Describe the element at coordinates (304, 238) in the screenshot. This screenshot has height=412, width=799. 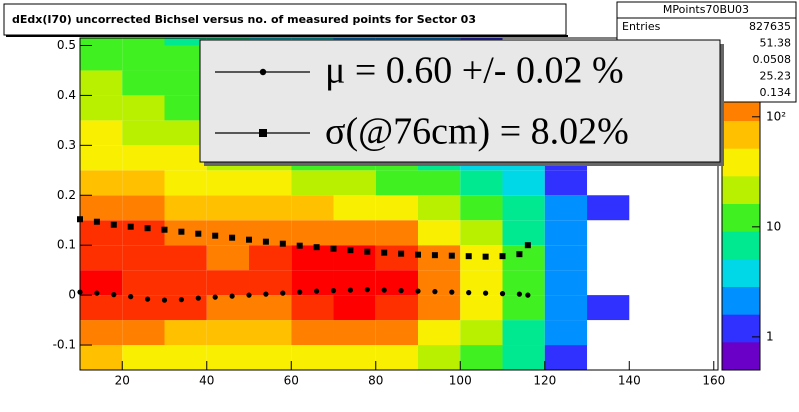
I see `profile-series` at that location.